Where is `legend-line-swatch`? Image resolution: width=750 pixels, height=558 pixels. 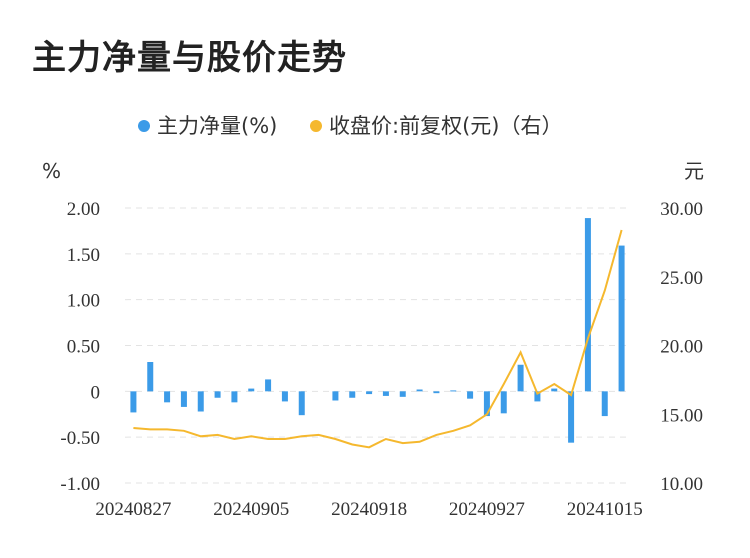 legend-line-swatch is located at coordinates (316, 126).